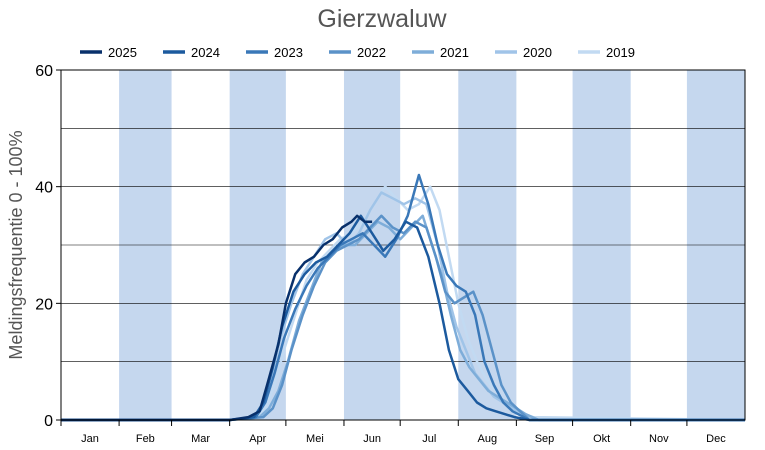 The height and width of the screenshot is (450, 765). What do you see at coordinates (16, 244) in the screenshot?
I see `y-axis-label: Meldingsfrequentie 0 - 100%` at bounding box center [16, 244].